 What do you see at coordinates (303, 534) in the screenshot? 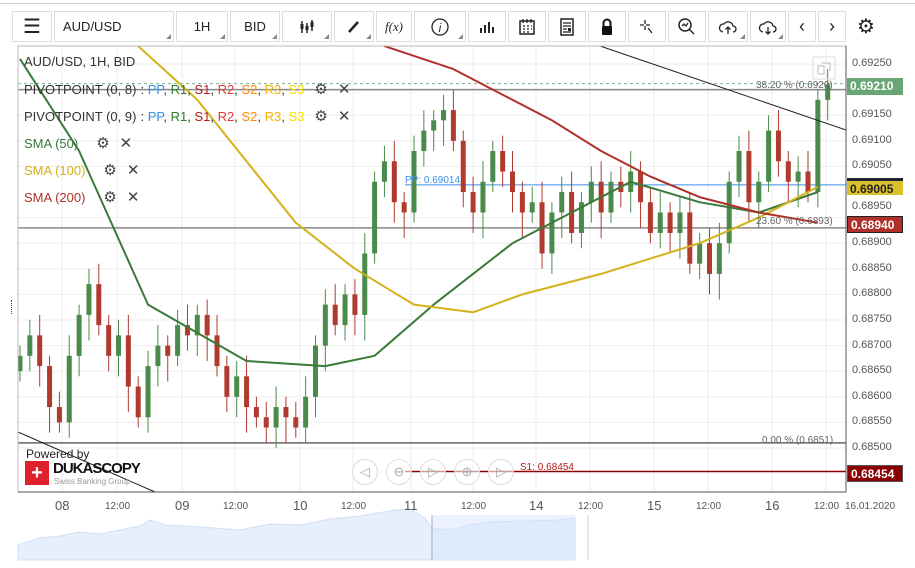
I see `navigator` at bounding box center [303, 534].